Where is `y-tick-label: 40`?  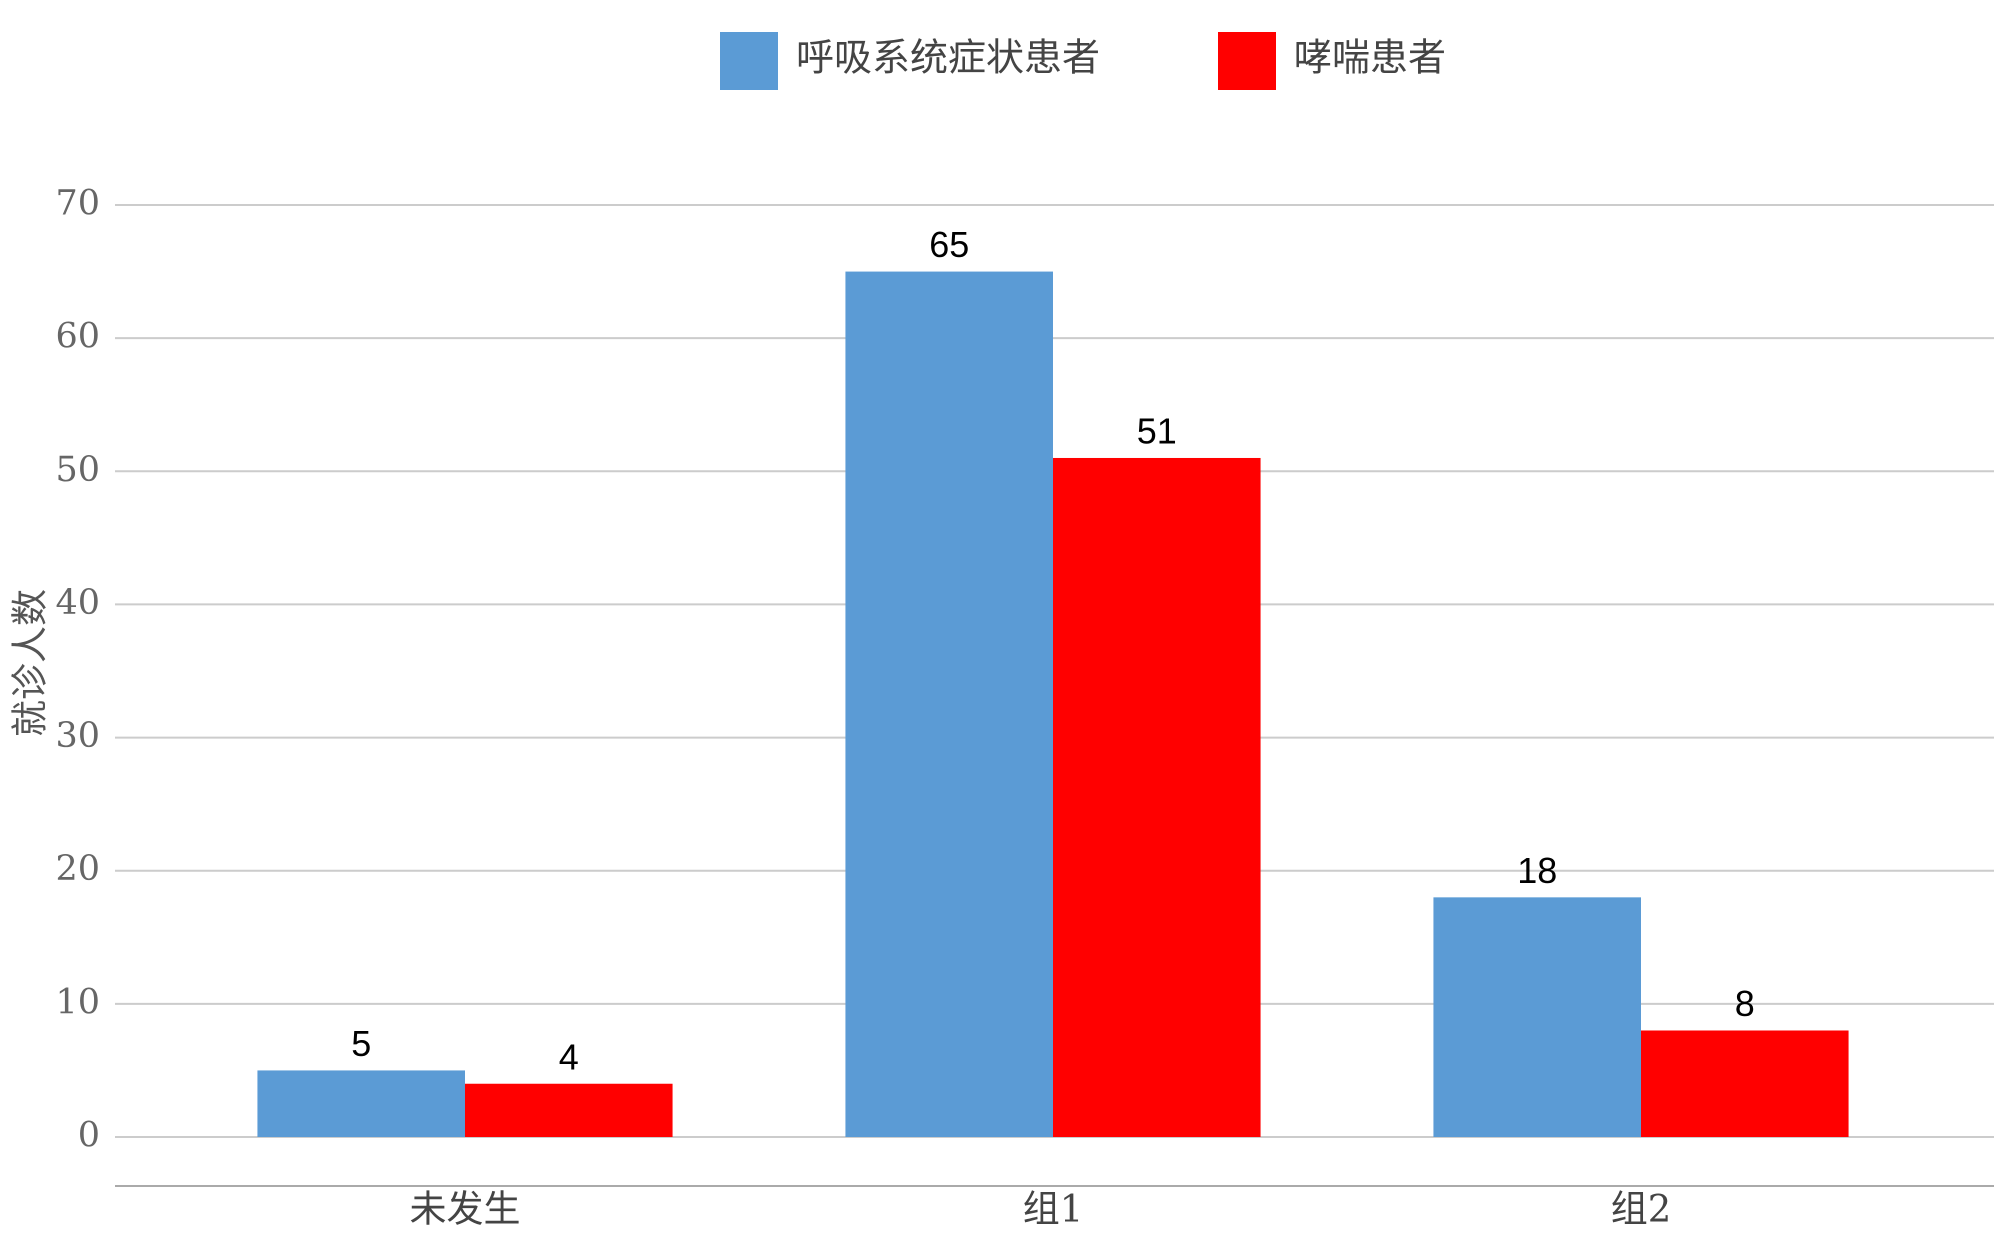 y-tick-label: 40 is located at coordinates (77, 603).